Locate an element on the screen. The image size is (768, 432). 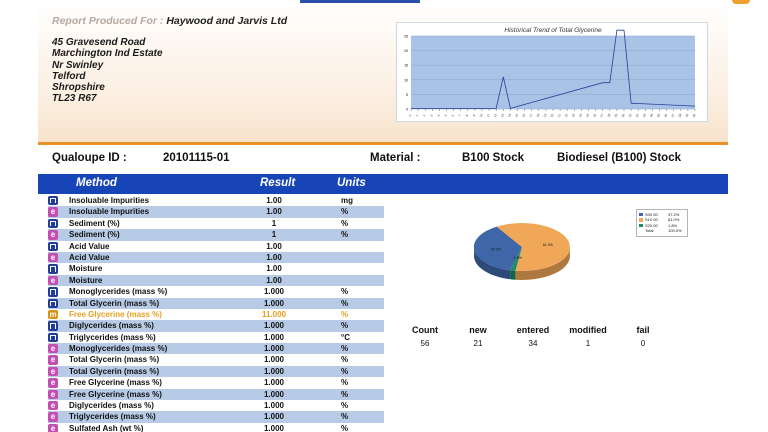
trend-y-tick: 20 is located at coordinates (406, 51).